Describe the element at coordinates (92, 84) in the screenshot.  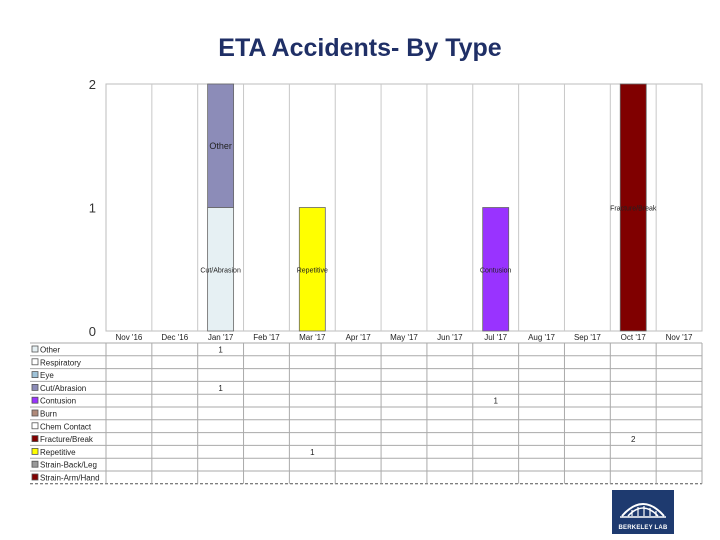
I see `y-tick-label: 2` at that location.